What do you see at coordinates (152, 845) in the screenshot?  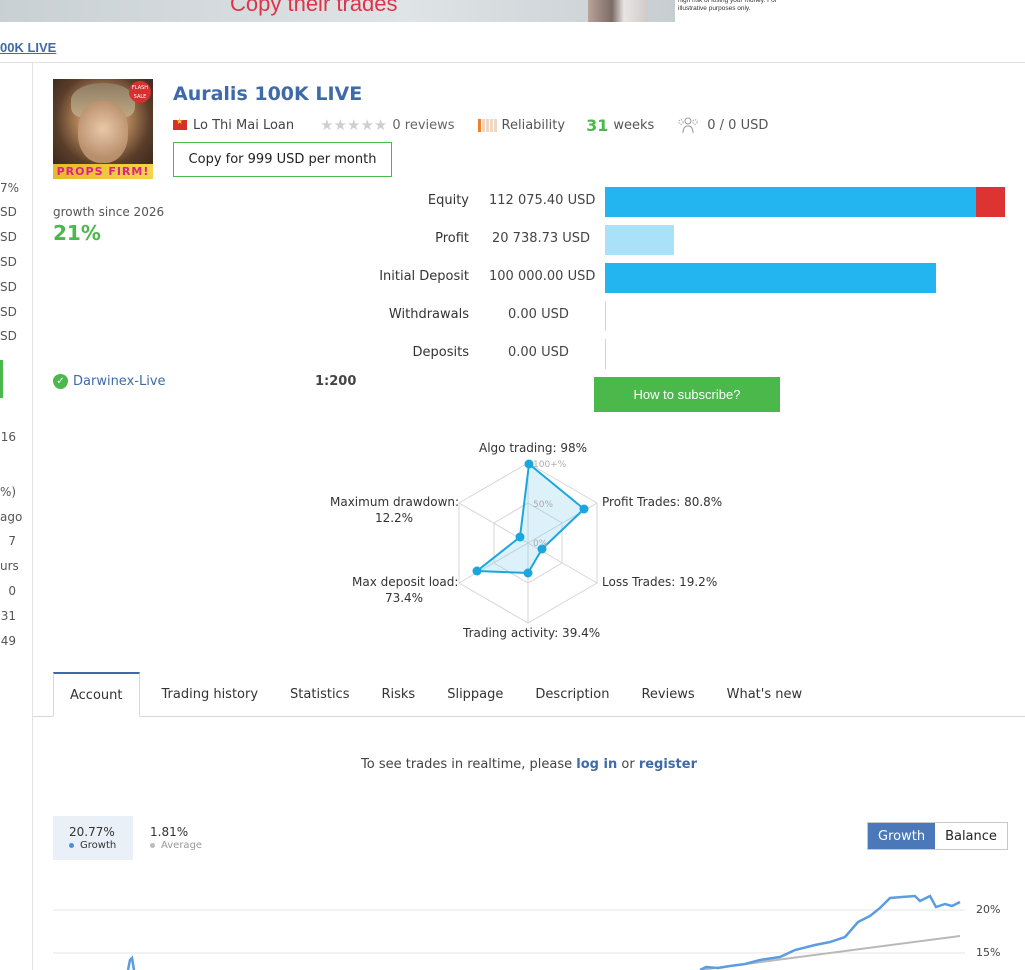 I see `average-dot-icon` at bounding box center [152, 845].